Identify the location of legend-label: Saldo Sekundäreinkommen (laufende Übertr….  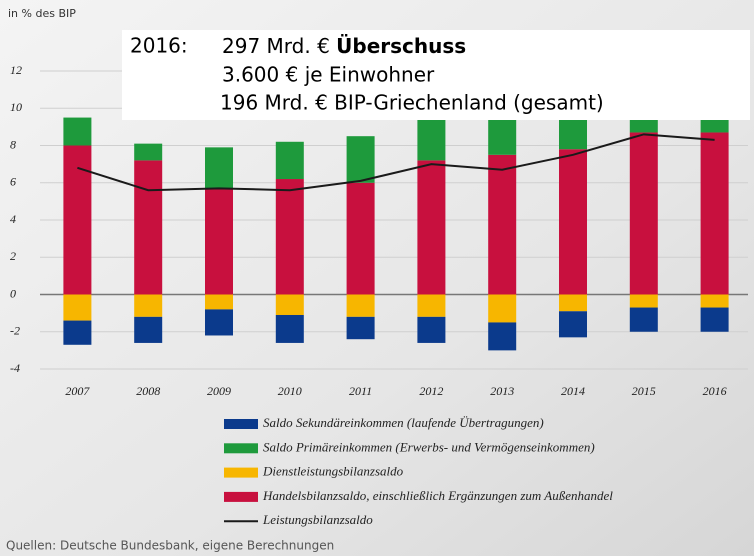
(403, 422).